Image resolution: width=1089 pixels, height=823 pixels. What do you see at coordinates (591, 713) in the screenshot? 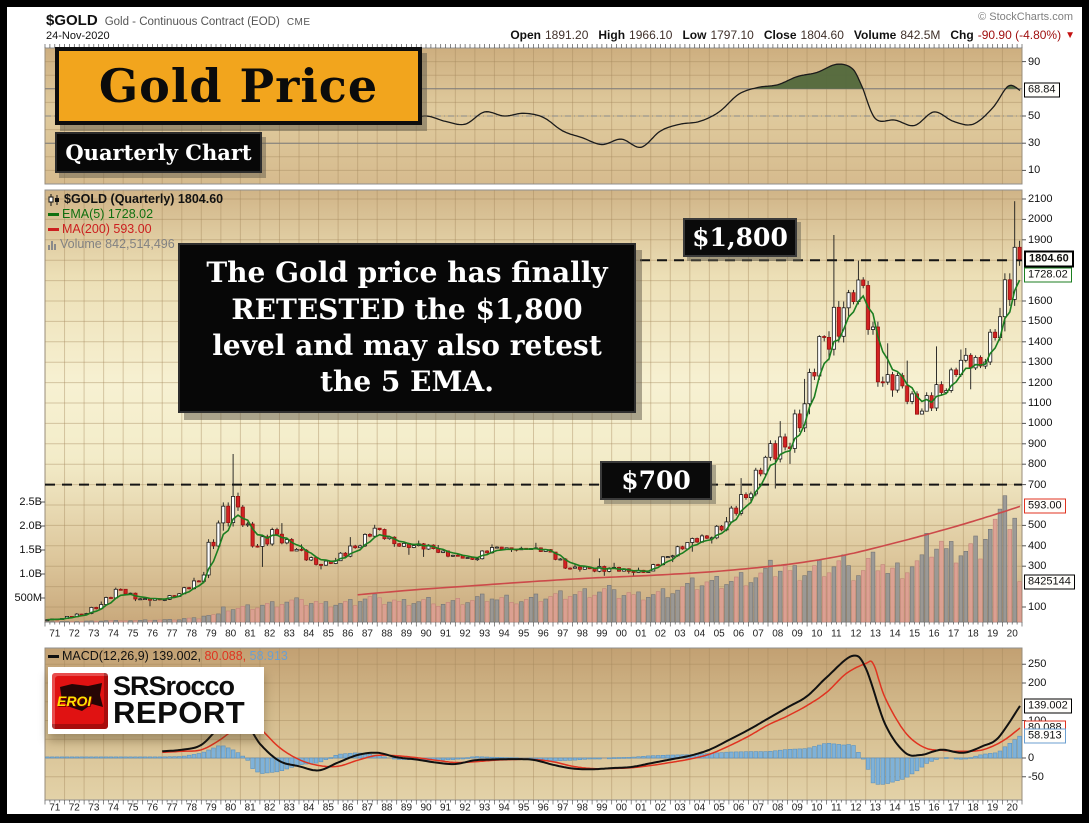
I see `macd-line` at bounding box center [591, 713].